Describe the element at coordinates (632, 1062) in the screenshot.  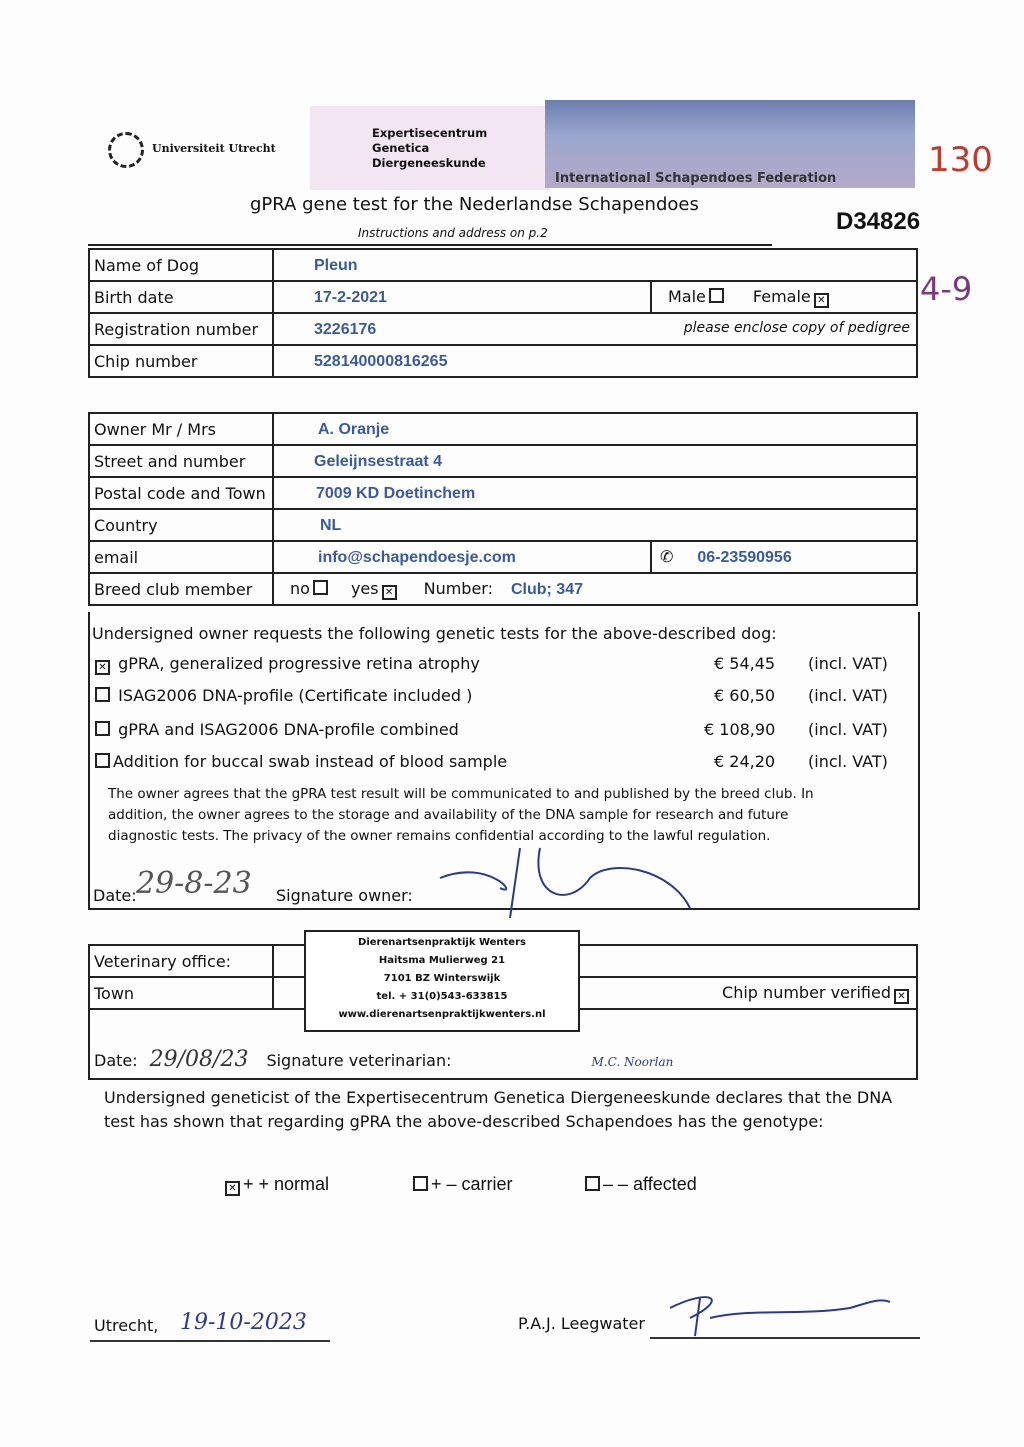
I see `vet-signature: M.C. Noorlan` at that location.